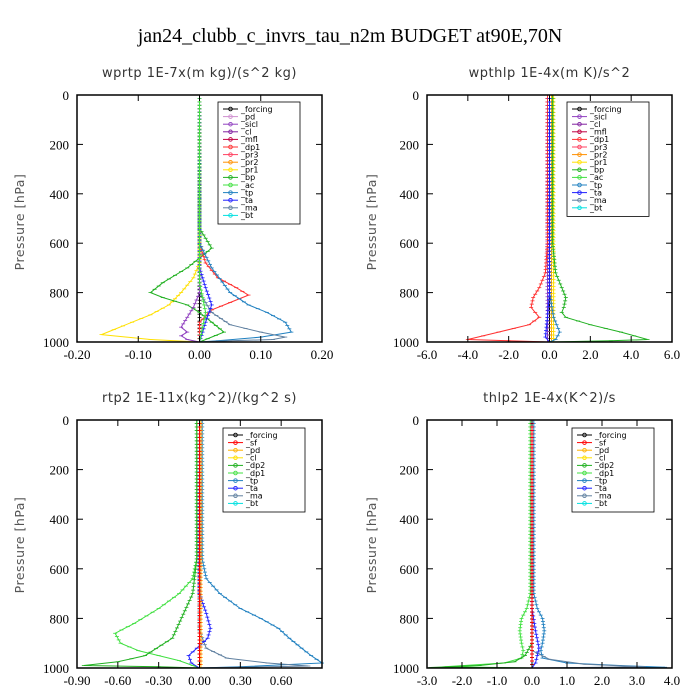 This screenshot has height=700, width=700. What do you see at coordinates (604, 465) in the screenshot?
I see `legend-label: _dp2` at bounding box center [604, 465].